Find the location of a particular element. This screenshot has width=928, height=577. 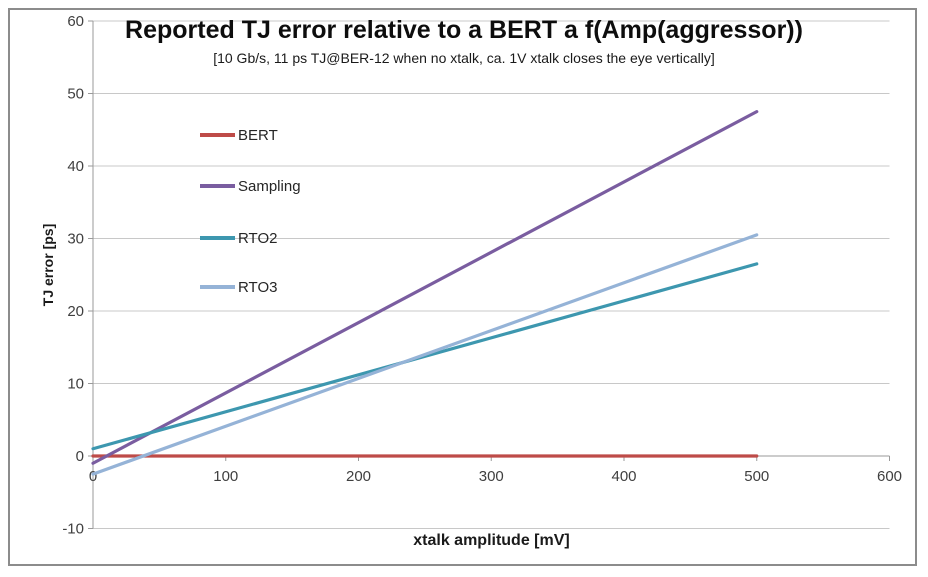

y-tick-label: 30 is located at coordinates (75, 239).